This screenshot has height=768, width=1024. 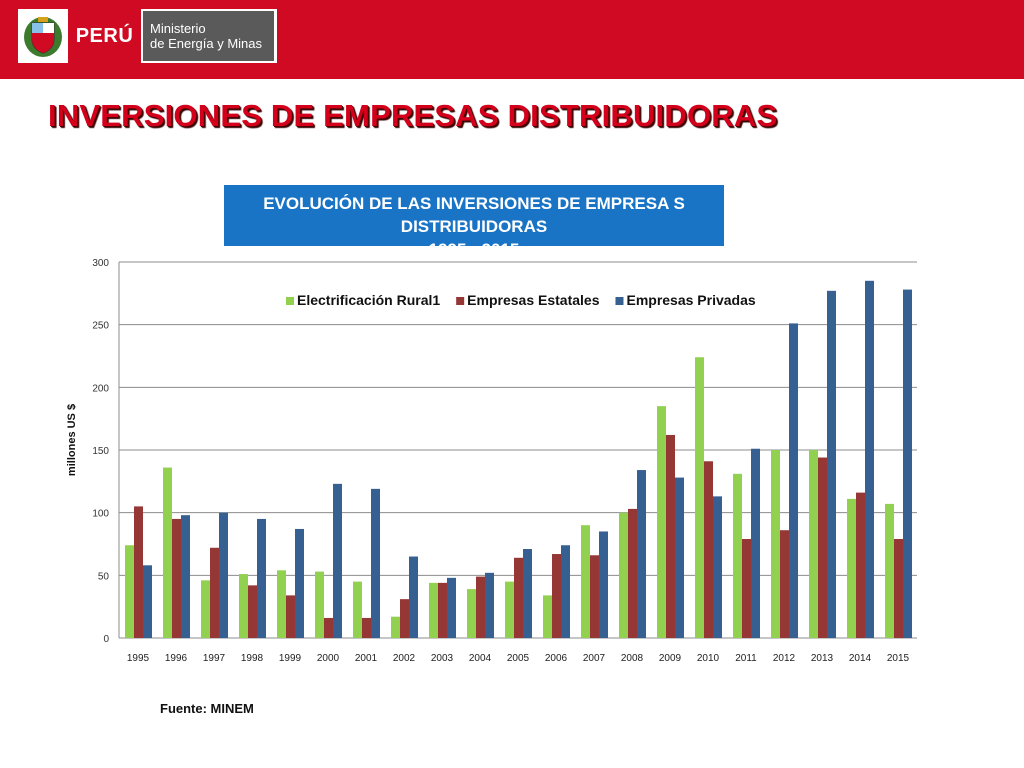 I want to click on ministry-line-2: de Energía y Minas, so click(x=206, y=43).